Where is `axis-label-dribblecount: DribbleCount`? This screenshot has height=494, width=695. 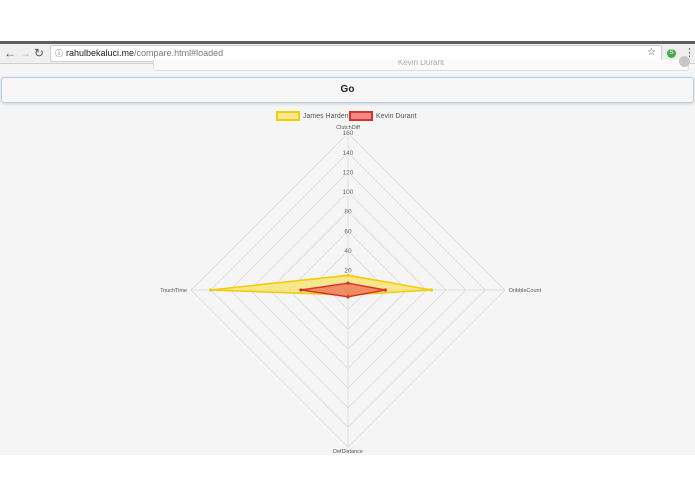 axis-label-dribblecount: DribbleCount is located at coordinates (525, 291).